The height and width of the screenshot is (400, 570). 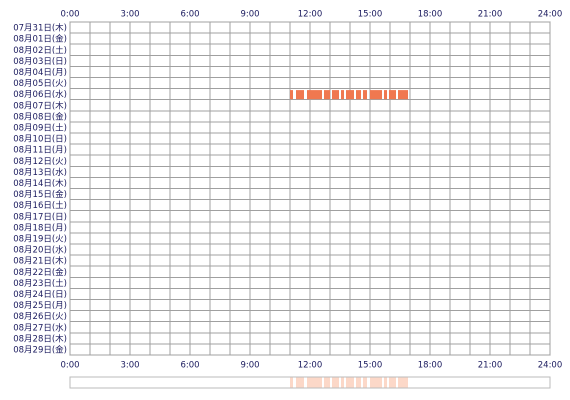 I want to click on row-label: 08月28日(木), so click(x=40, y=338).